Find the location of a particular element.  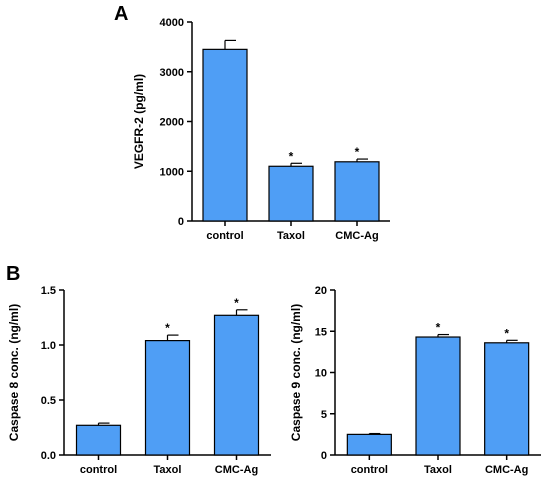

y-tick-label: 3000 is located at coordinates (172, 73).